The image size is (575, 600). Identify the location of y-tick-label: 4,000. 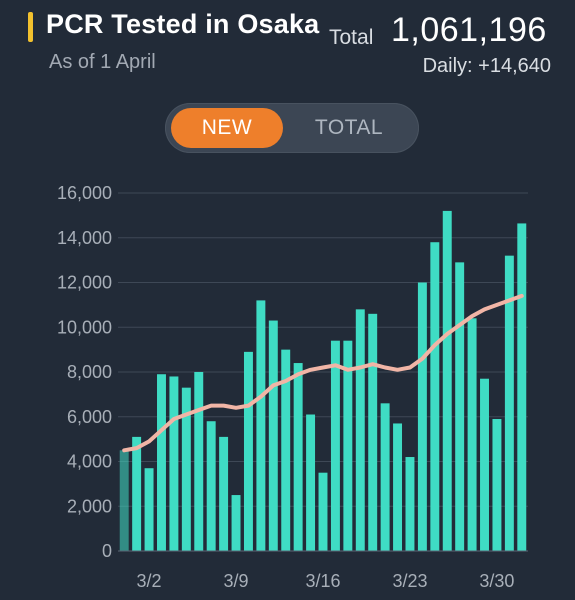
(89, 462).